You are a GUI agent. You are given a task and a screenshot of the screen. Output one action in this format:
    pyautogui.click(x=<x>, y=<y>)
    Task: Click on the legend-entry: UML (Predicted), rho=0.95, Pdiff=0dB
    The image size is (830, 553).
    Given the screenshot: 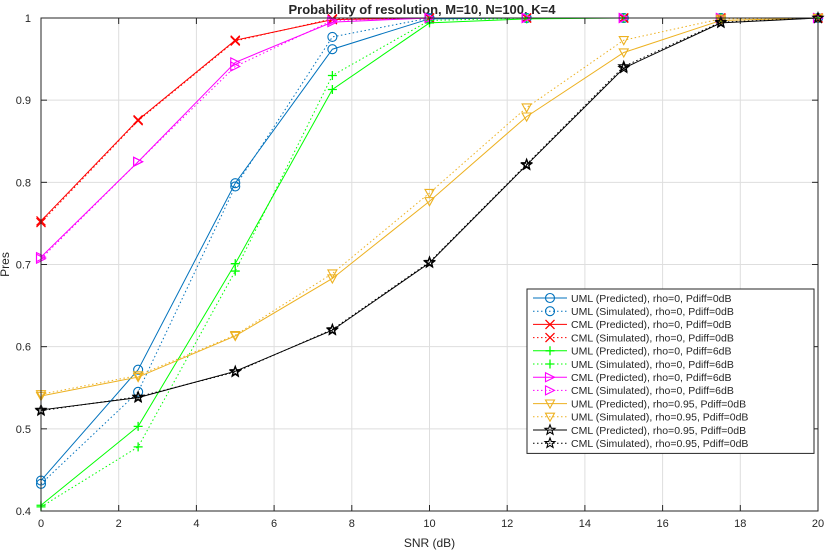 What is the action you would take?
    pyautogui.click(x=639, y=404)
    